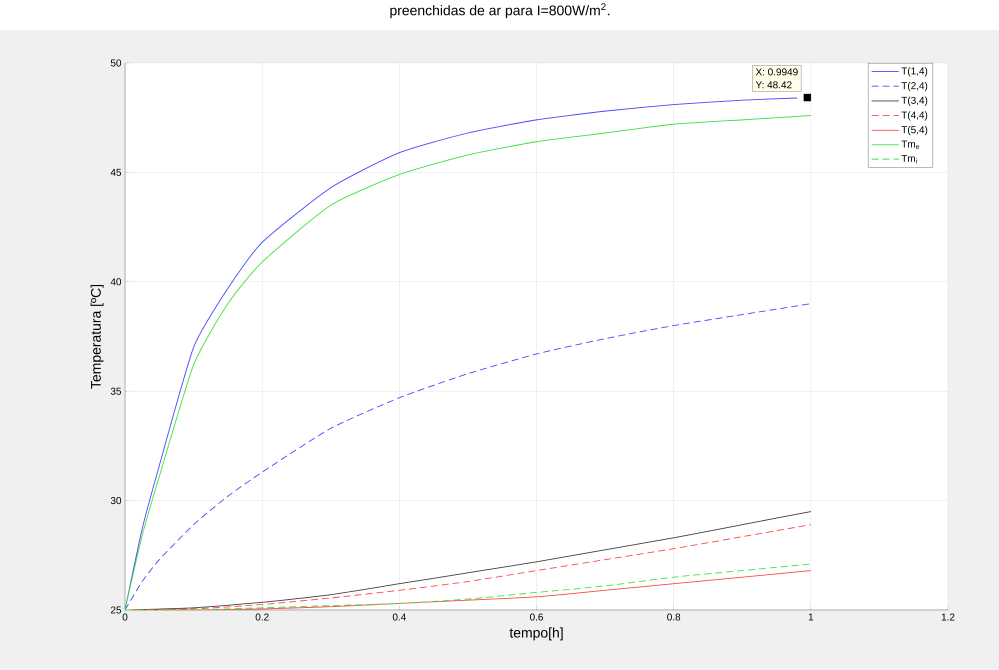  I want to click on y-axis-title: Temperatura [ºC], so click(97, 336).